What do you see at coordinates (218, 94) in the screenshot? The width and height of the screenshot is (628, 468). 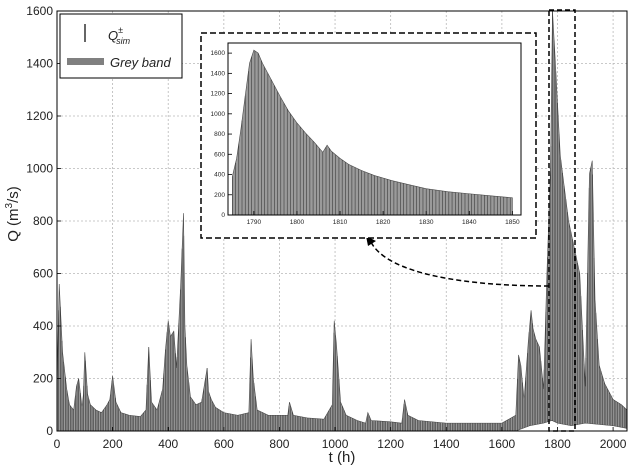 I see `inset-y-tick-label: 1200` at bounding box center [218, 94].